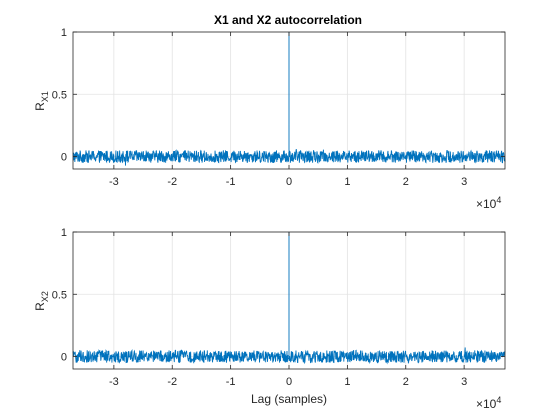 Image resolution: width=560 pixels, height=420 pixels. Describe the element at coordinates (288, 20) in the screenshot. I see `chart-title: X1 and X2 autocorrelation` at that location.